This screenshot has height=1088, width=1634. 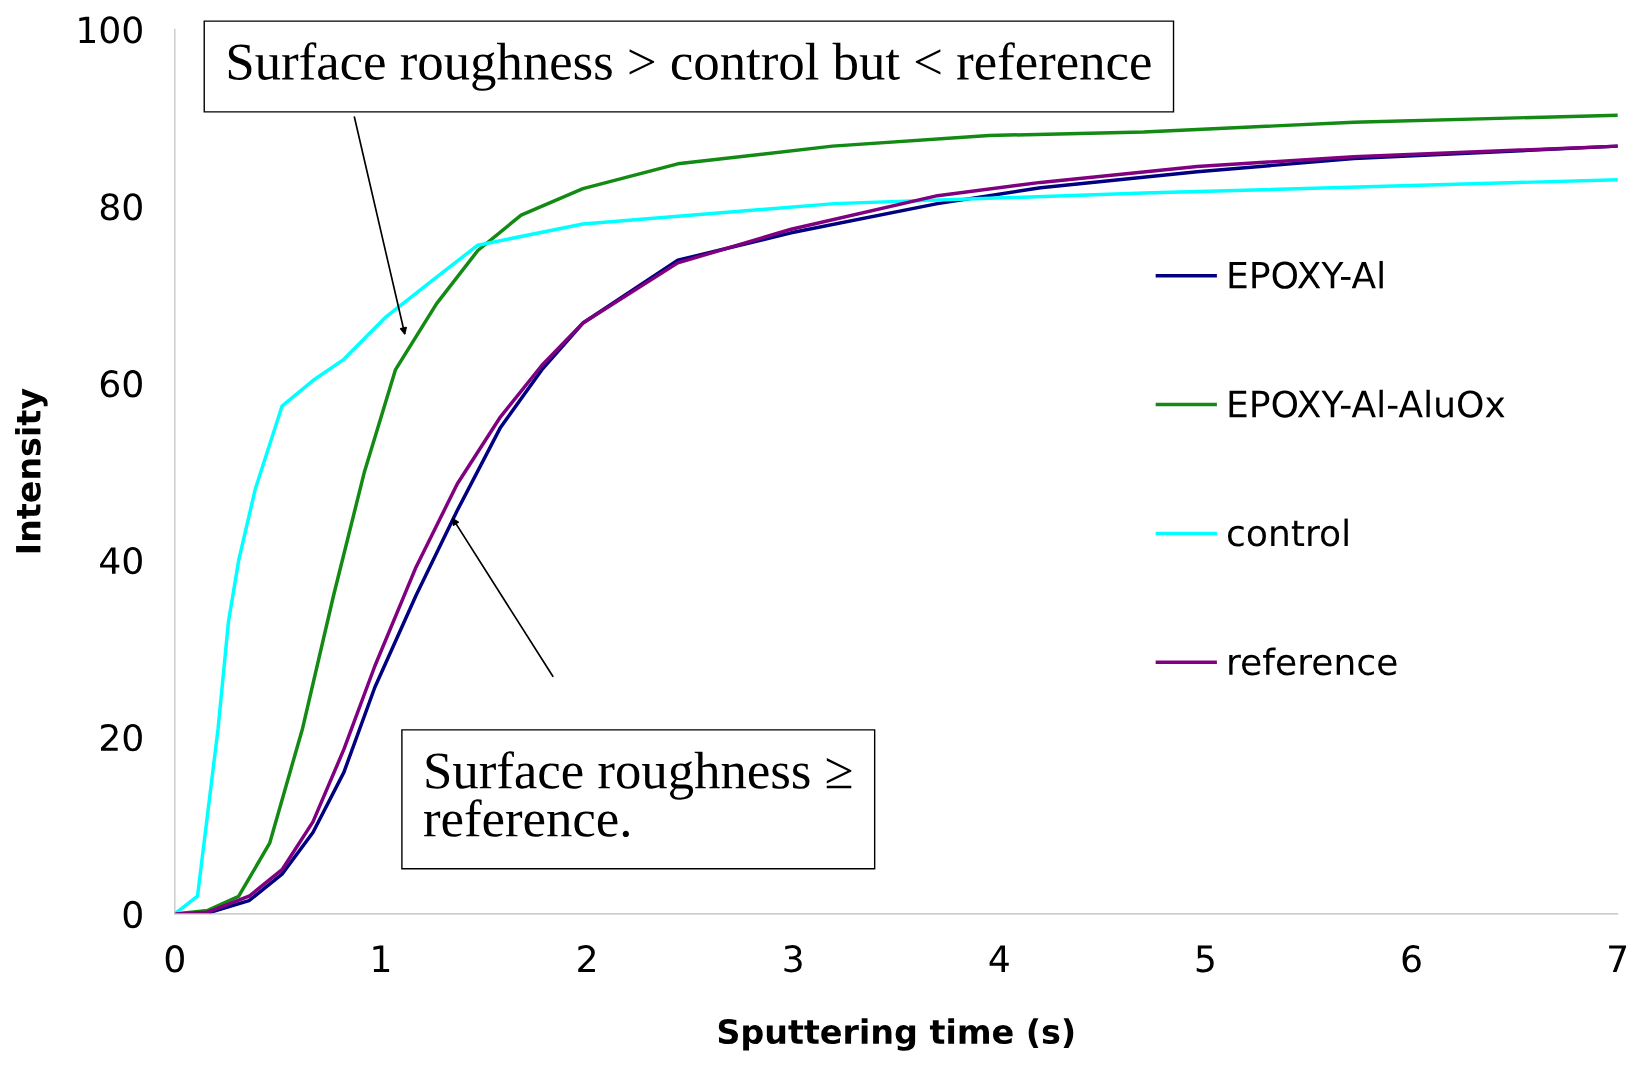 I want to click on y-tick-label: 0, so click(x=132, y=914).